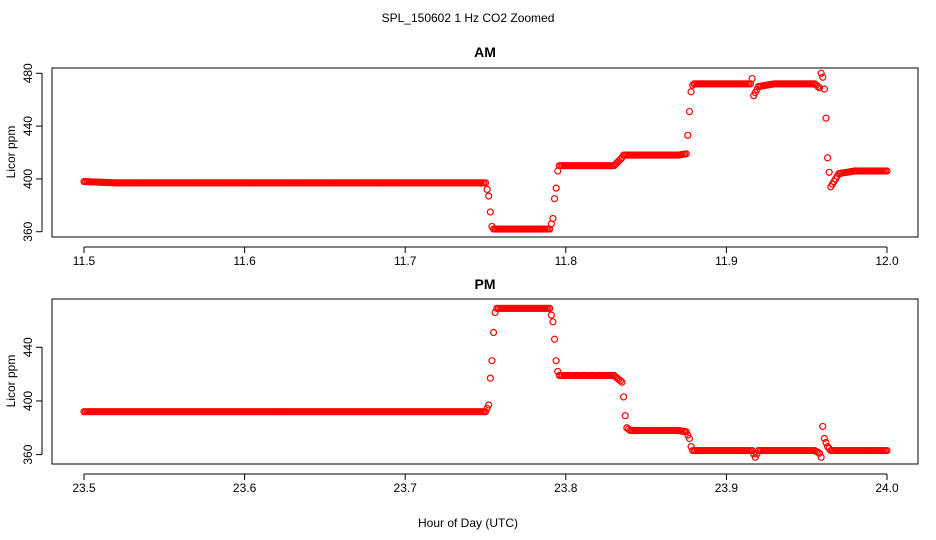 This screenshot has height=540, width=936. I want to click on am-x-tick-label: 11.8, so click(566, 261).